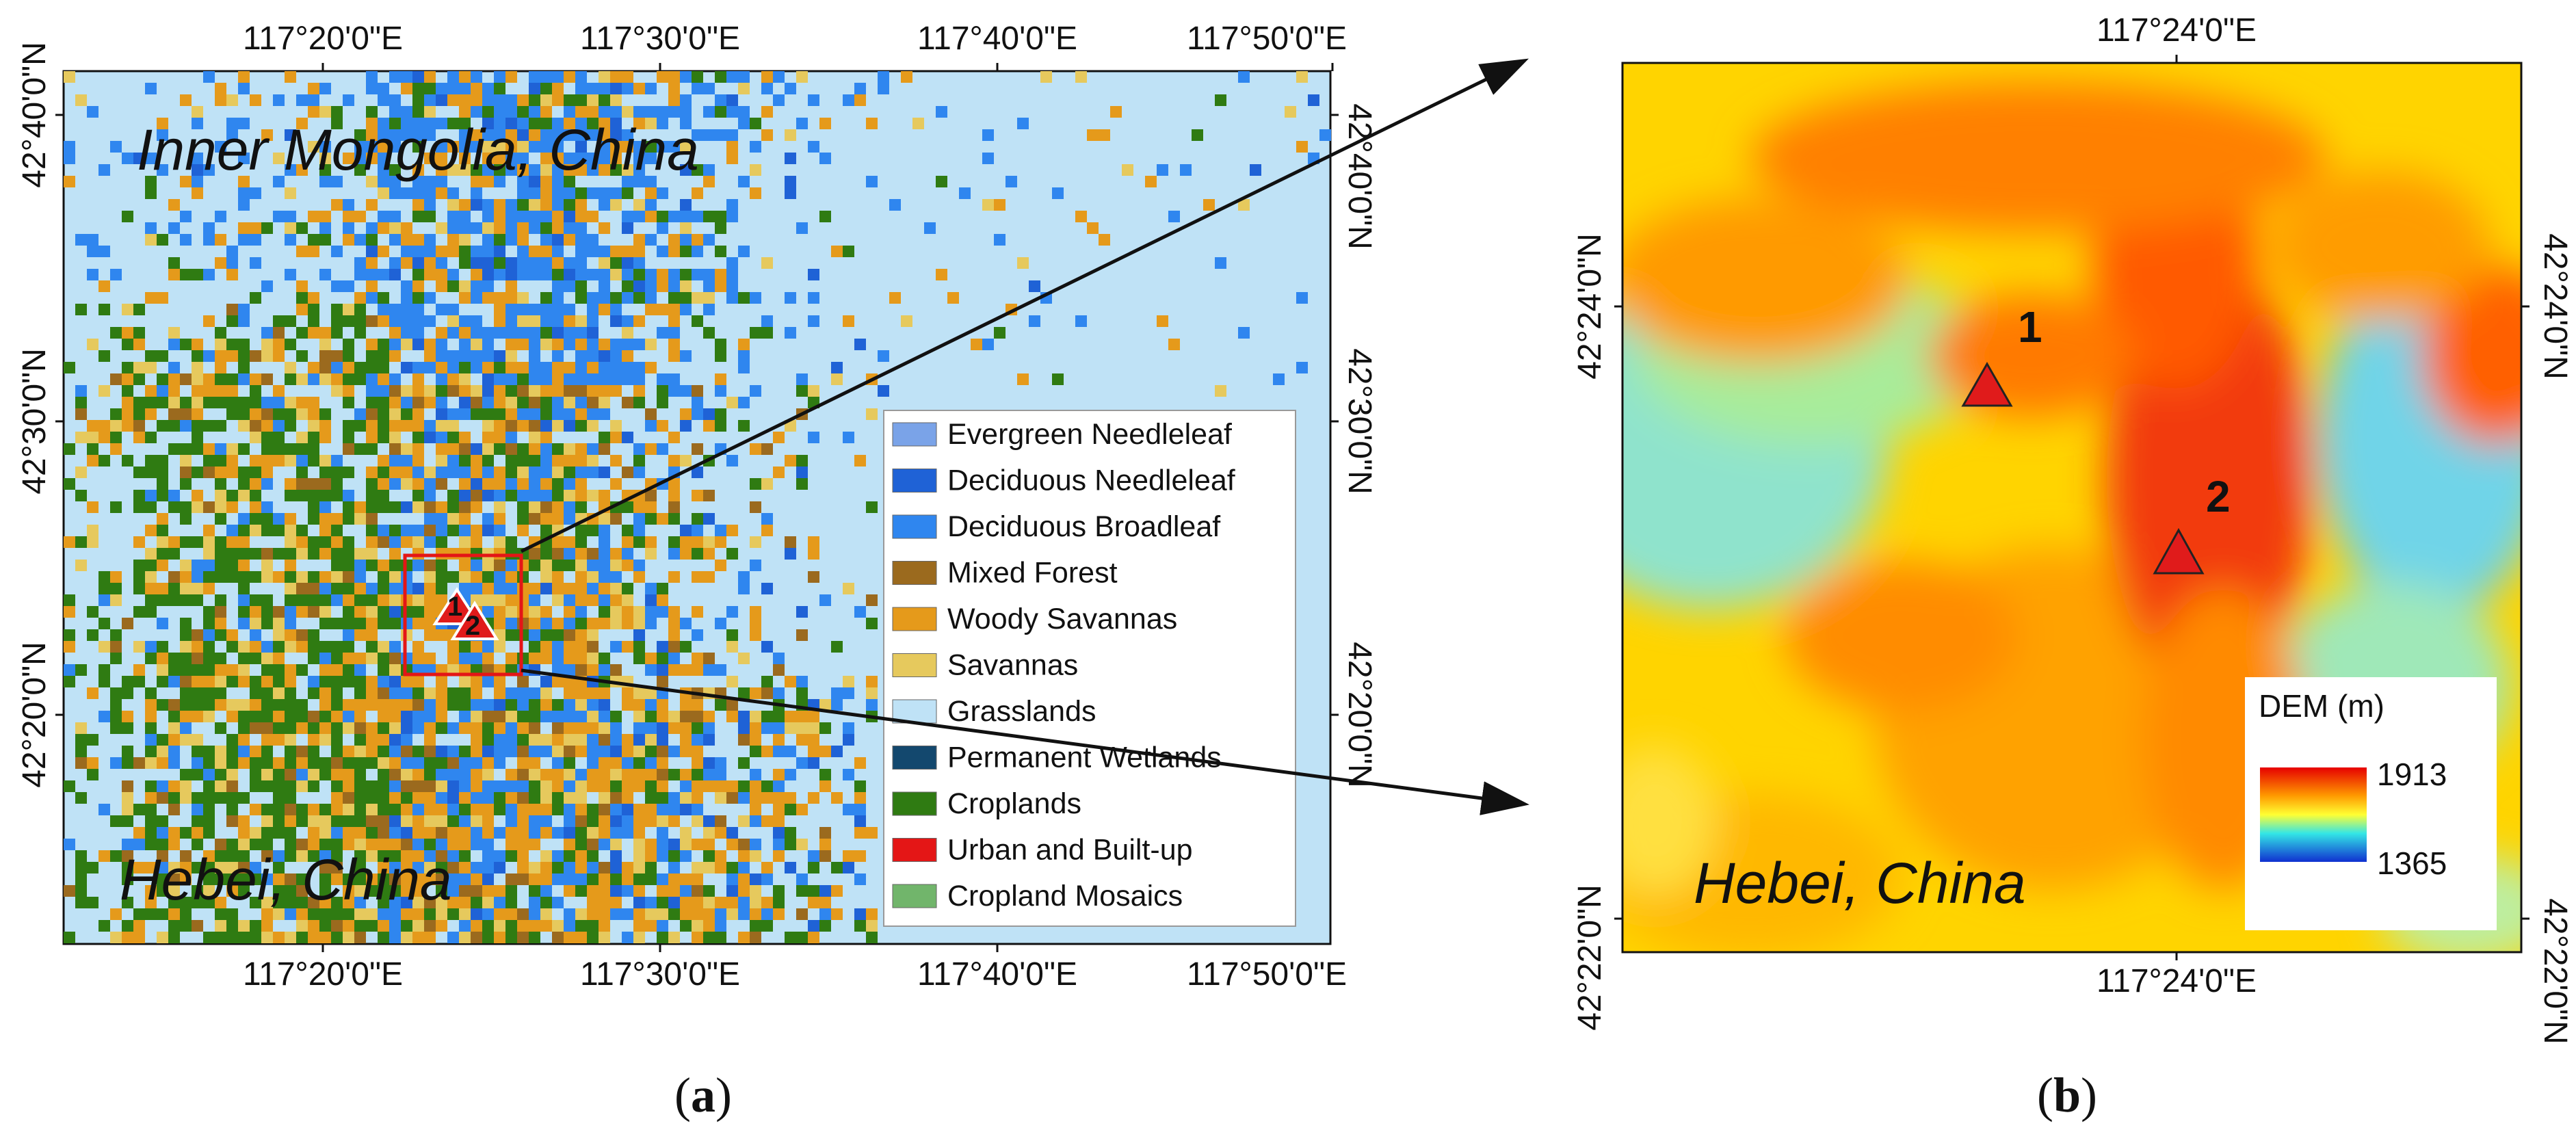 The height and width of the screenshot is (1130, 2576). I want to click on bottom-tick-a-3: 117°40'0"E, so click(997, 974).